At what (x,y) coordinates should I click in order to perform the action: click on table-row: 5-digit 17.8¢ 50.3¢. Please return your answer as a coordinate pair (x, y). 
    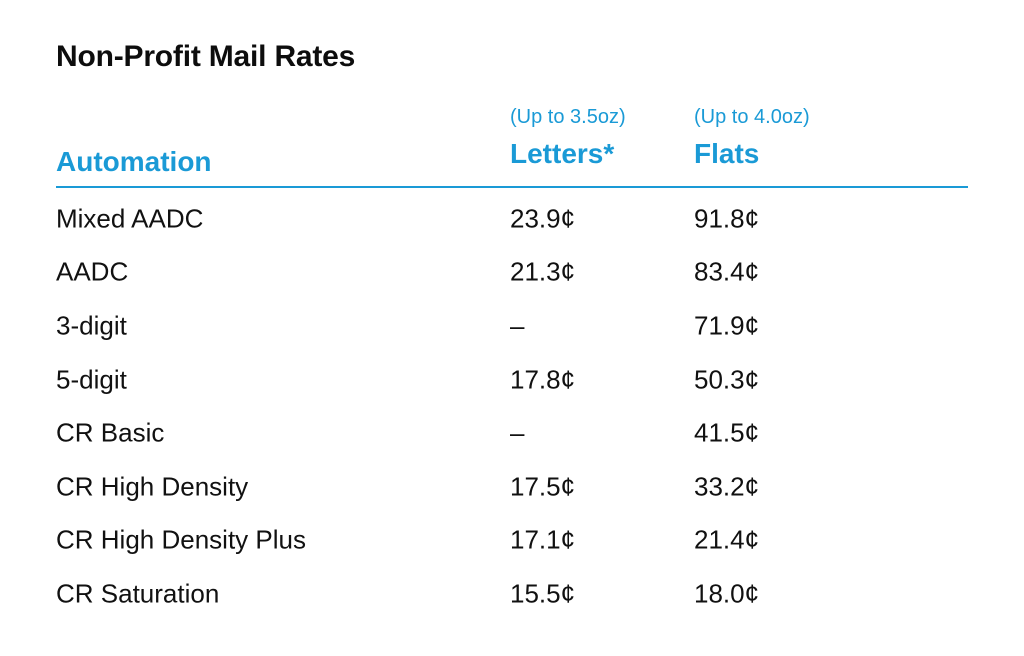
    Looking at the image, I should click on (512, 380).